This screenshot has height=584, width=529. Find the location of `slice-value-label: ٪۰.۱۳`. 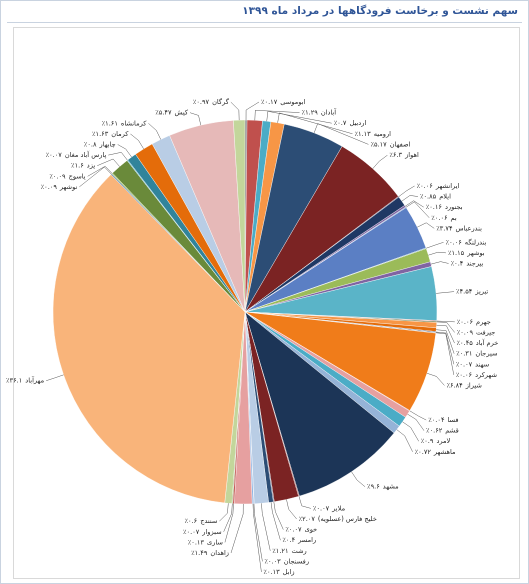

slice-value-label: ٪۰.۱۳ is located at coordinates (196, 542).